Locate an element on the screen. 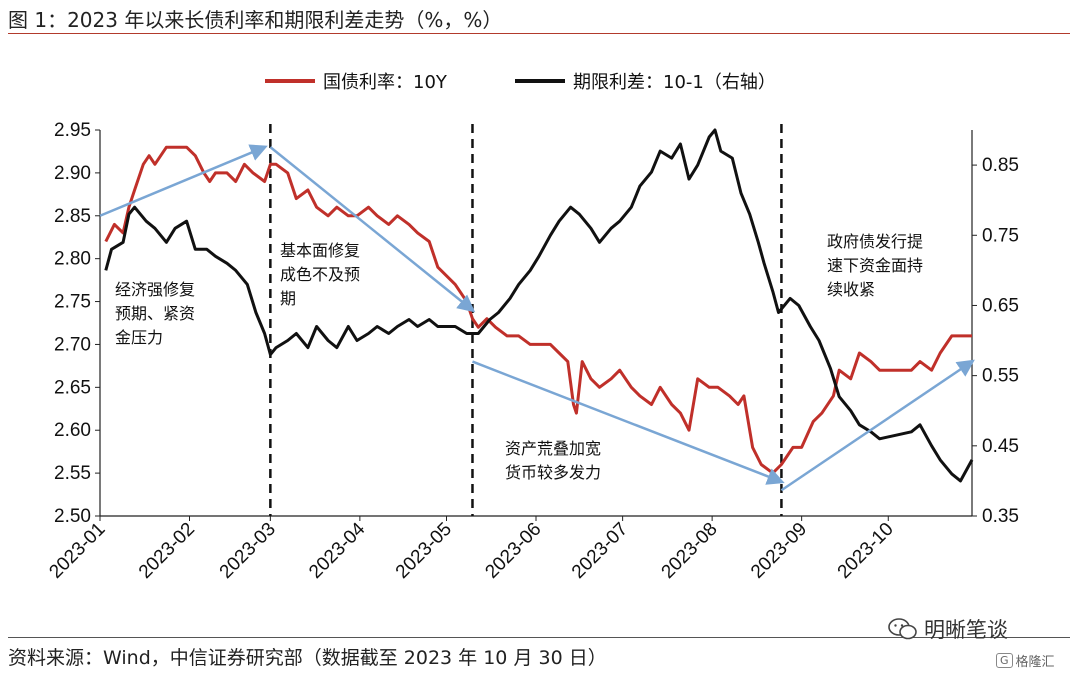 This screenshot has height=677, width=1080. y-left-tick-label: 2.85 is located at coordinates (72, 216).